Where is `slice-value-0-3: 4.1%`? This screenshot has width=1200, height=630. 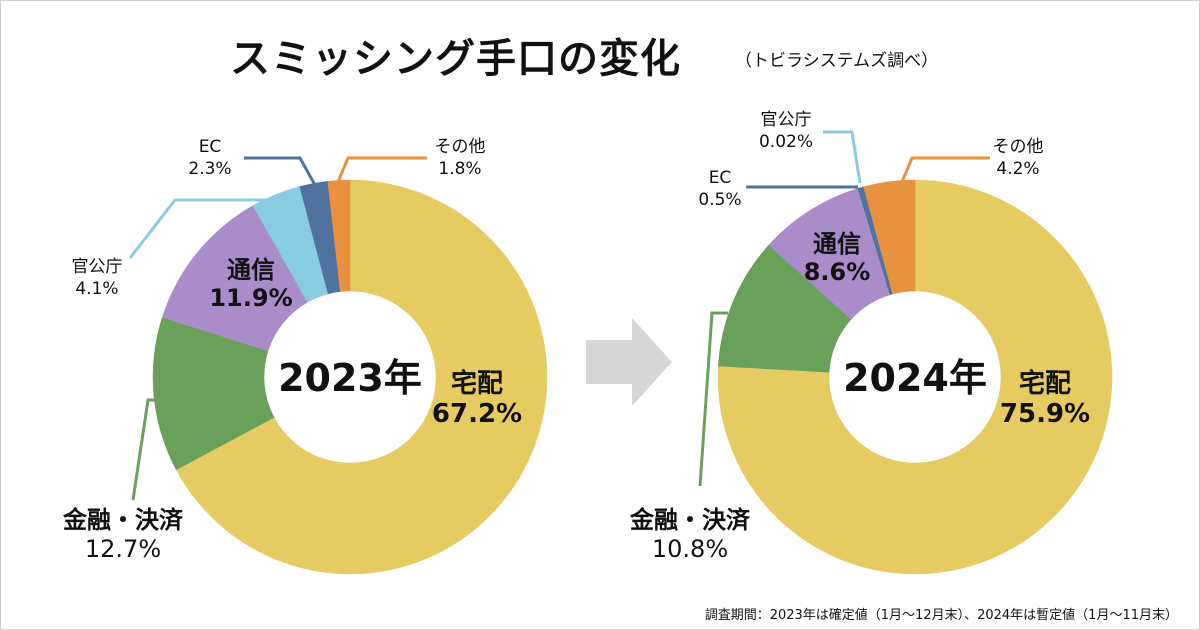 slice-value-0-3: 4.1% is located at coordinates (96, 289).